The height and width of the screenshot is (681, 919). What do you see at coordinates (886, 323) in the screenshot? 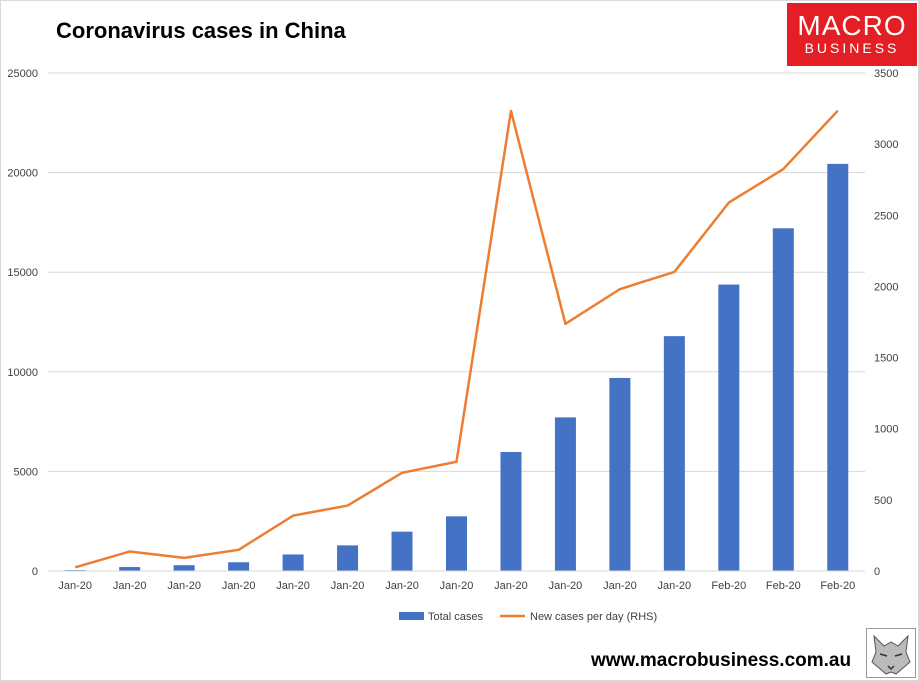
I see `y-axis-right: 0 500 1000 1500 2000 2500 3000 3500` at bounding box center [886, 323].